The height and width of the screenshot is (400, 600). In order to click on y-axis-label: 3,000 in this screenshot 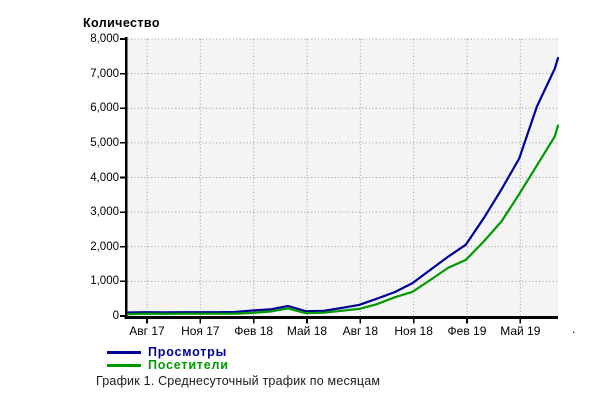, I will do `click(104, 212)`.